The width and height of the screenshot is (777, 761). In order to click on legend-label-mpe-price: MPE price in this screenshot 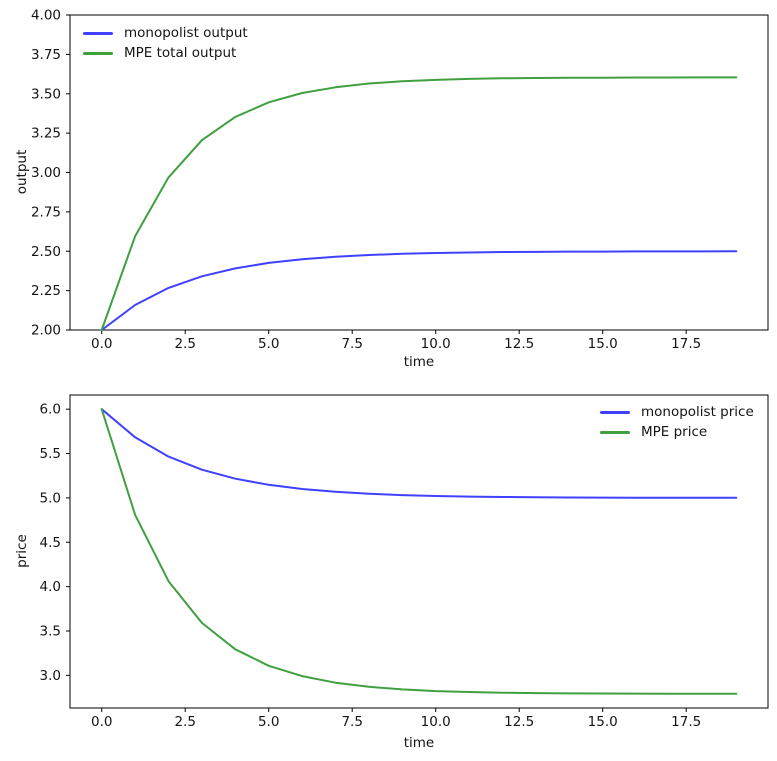, I will do `click(674, 432)`.